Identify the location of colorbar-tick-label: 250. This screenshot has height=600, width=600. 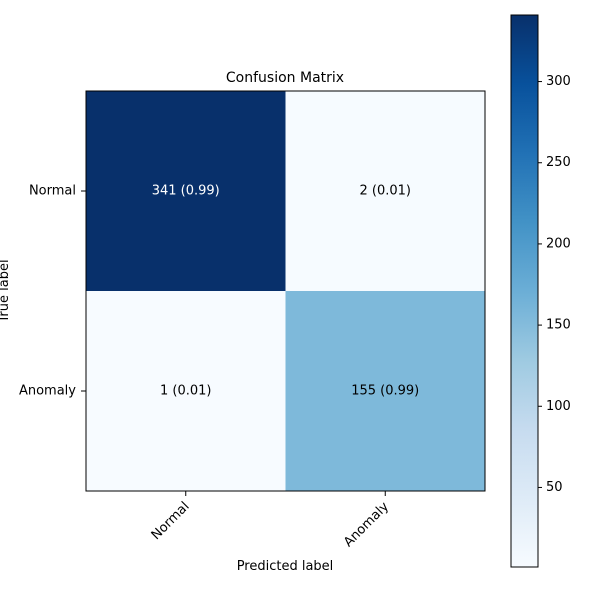
(558, 162).